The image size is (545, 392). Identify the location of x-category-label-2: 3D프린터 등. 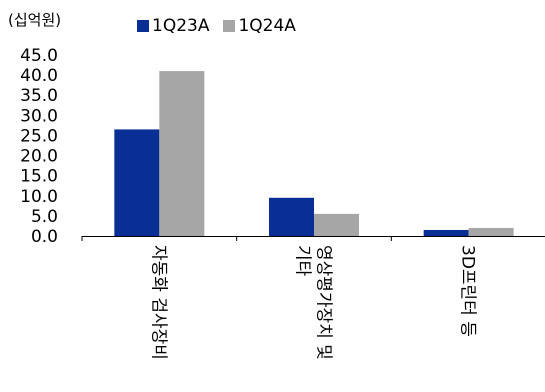
(468, 291).